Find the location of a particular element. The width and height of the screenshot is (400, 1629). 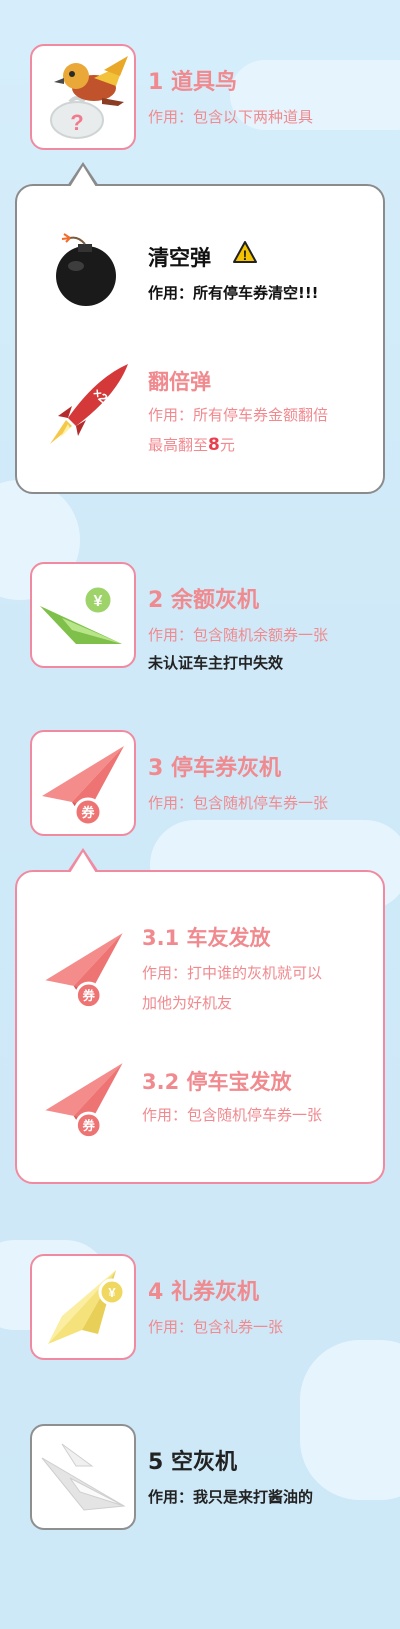

warning-icon: ! is located at coordinates (245, 252).